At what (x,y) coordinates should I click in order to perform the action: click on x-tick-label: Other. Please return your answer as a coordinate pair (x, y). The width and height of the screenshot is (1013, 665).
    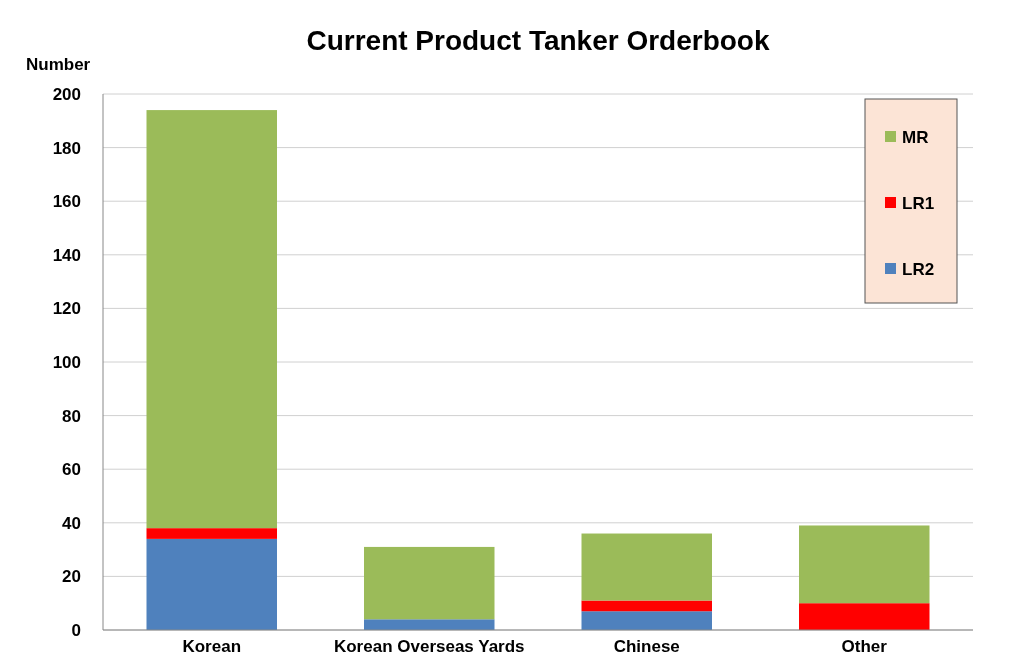
    Looking at the image, I should click on (864, 646).